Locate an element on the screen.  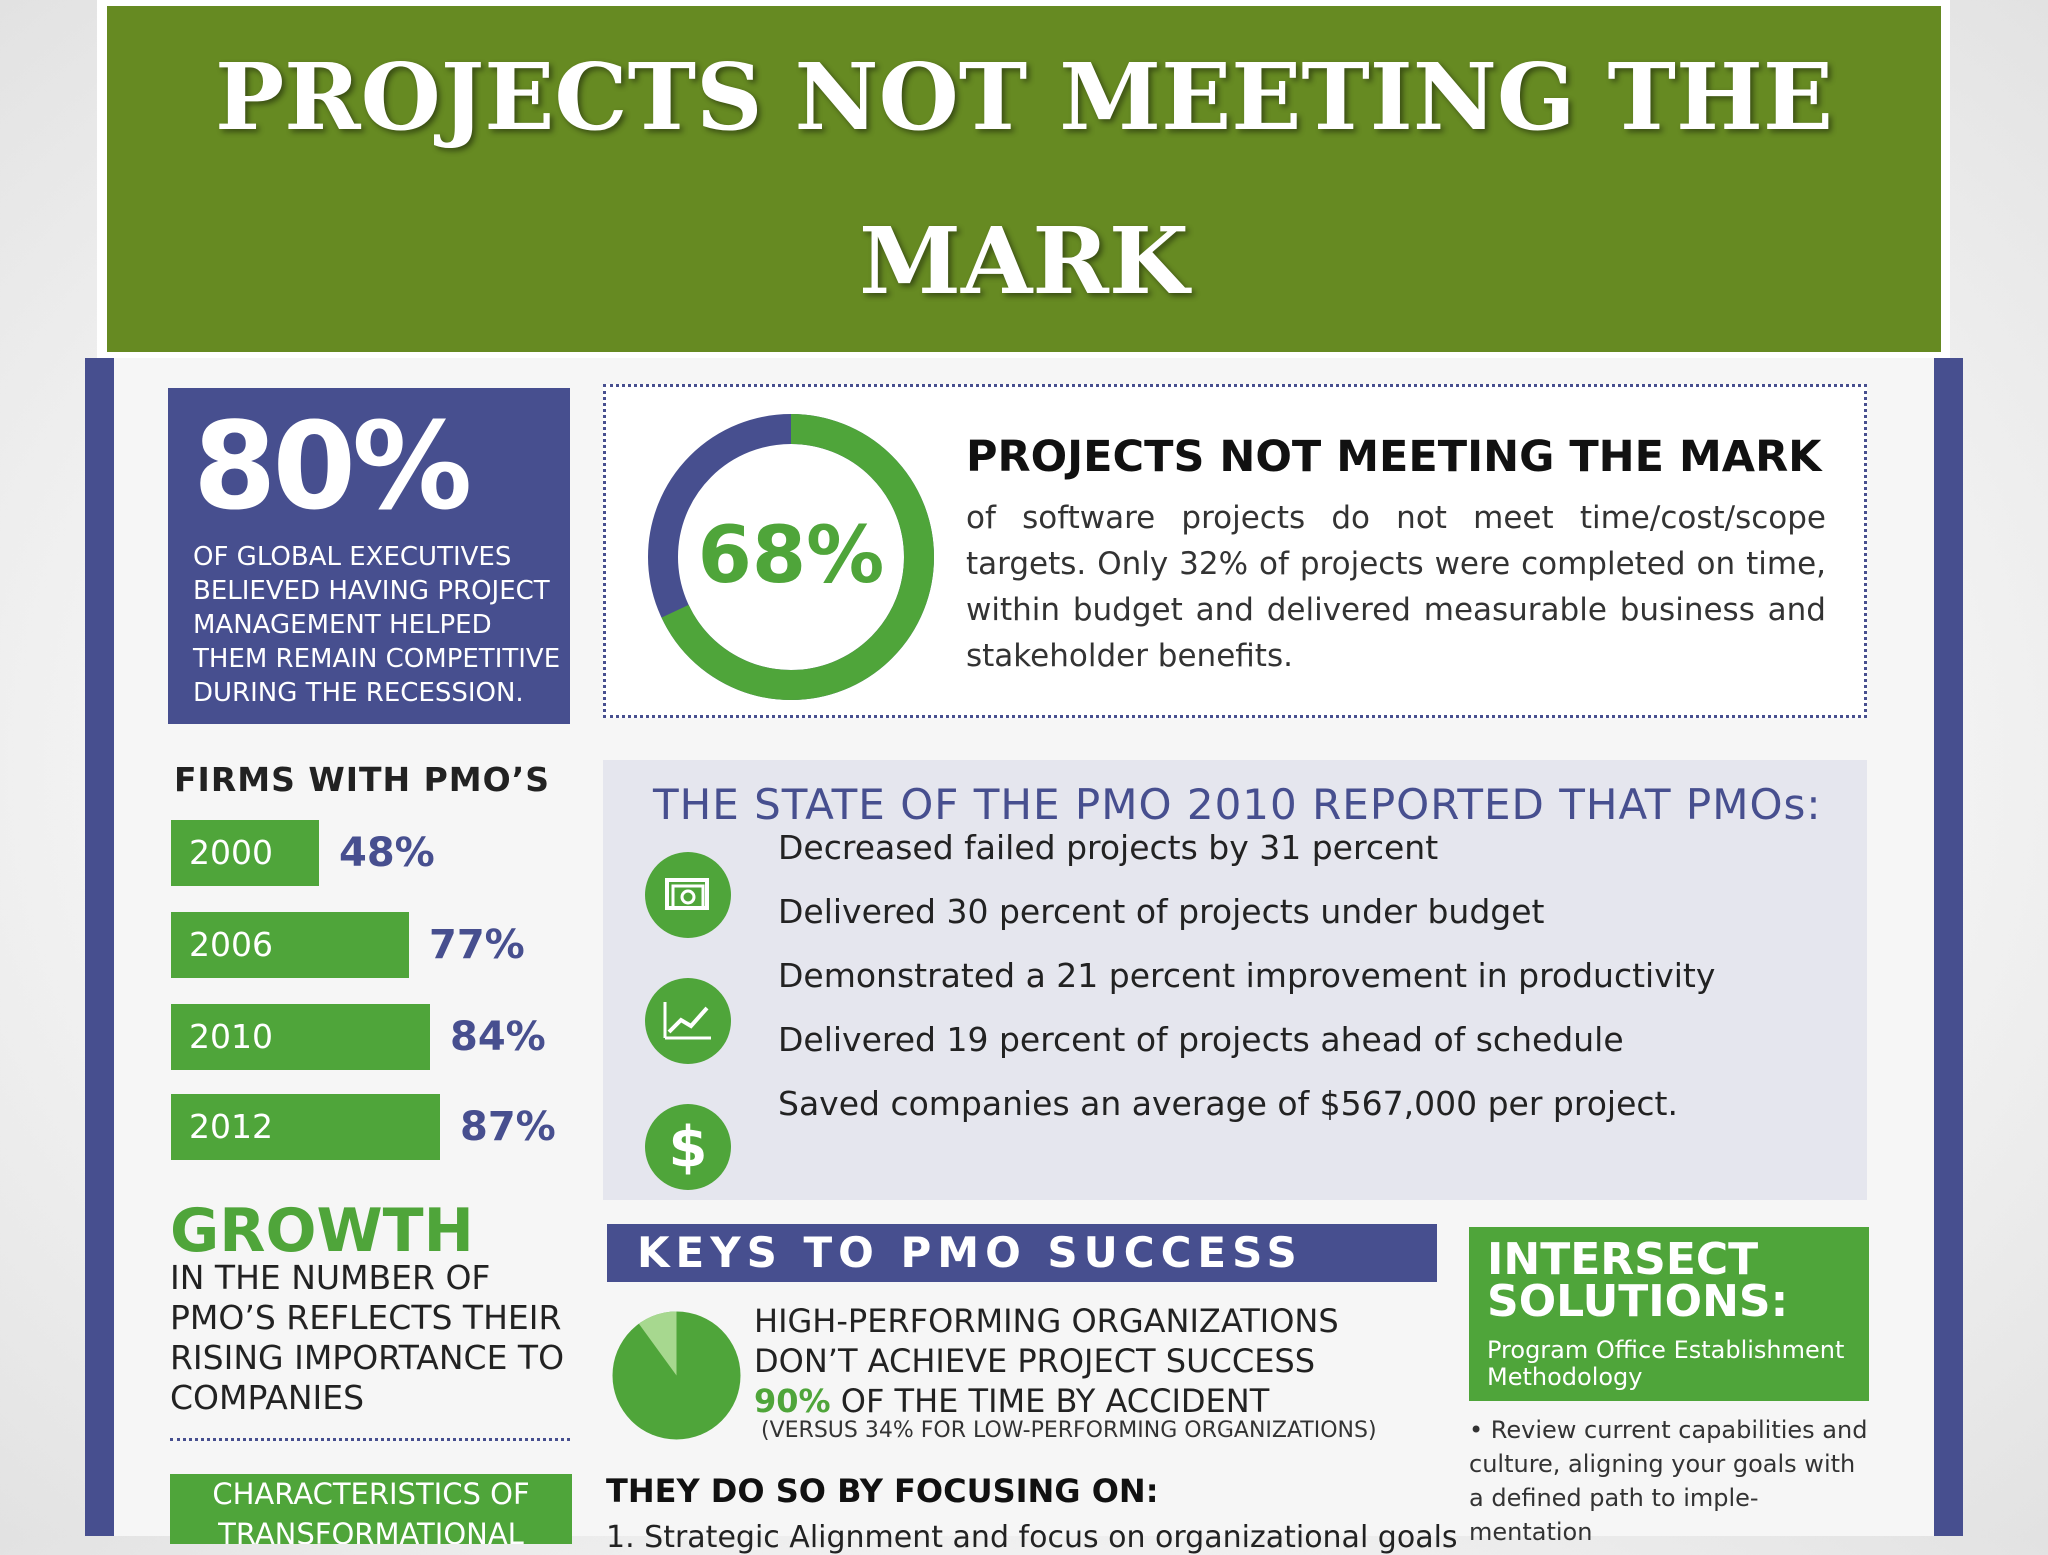
donut-label: 68% is located at coordinates (791, 556).